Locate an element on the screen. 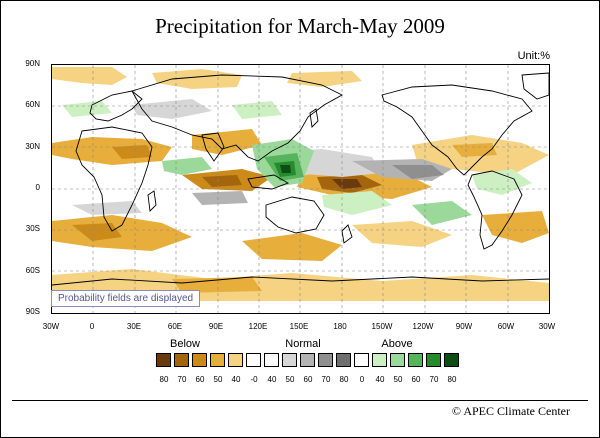  lon-label-30e: 30E is located at coordinates (134, 326).